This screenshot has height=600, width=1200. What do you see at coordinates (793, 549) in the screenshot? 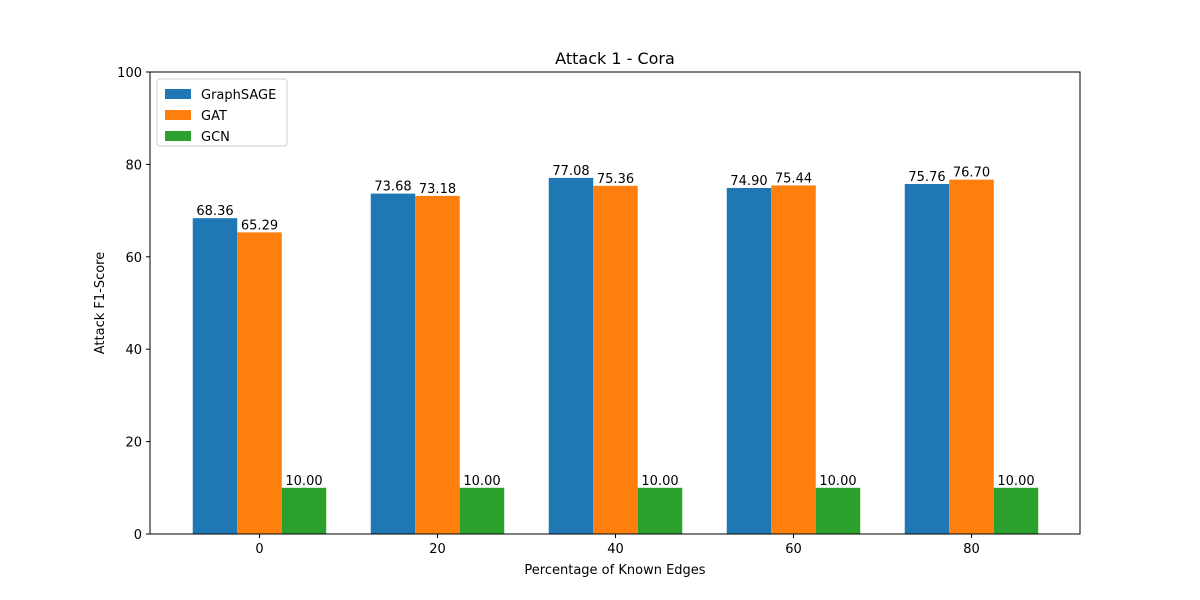
I see `x-tick-label: 60` at bounding box center [793, 549].